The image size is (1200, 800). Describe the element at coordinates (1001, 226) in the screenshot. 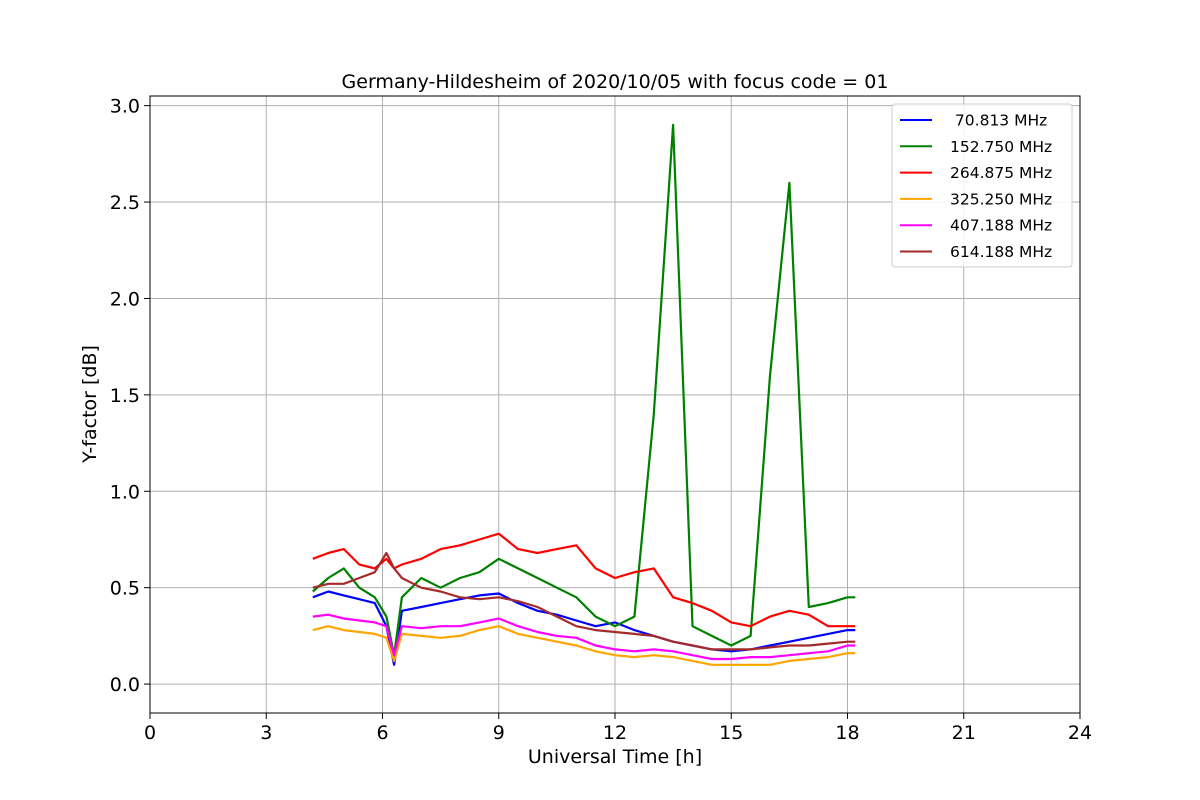

I see `legend-label: 407.188 MHz` at that location.